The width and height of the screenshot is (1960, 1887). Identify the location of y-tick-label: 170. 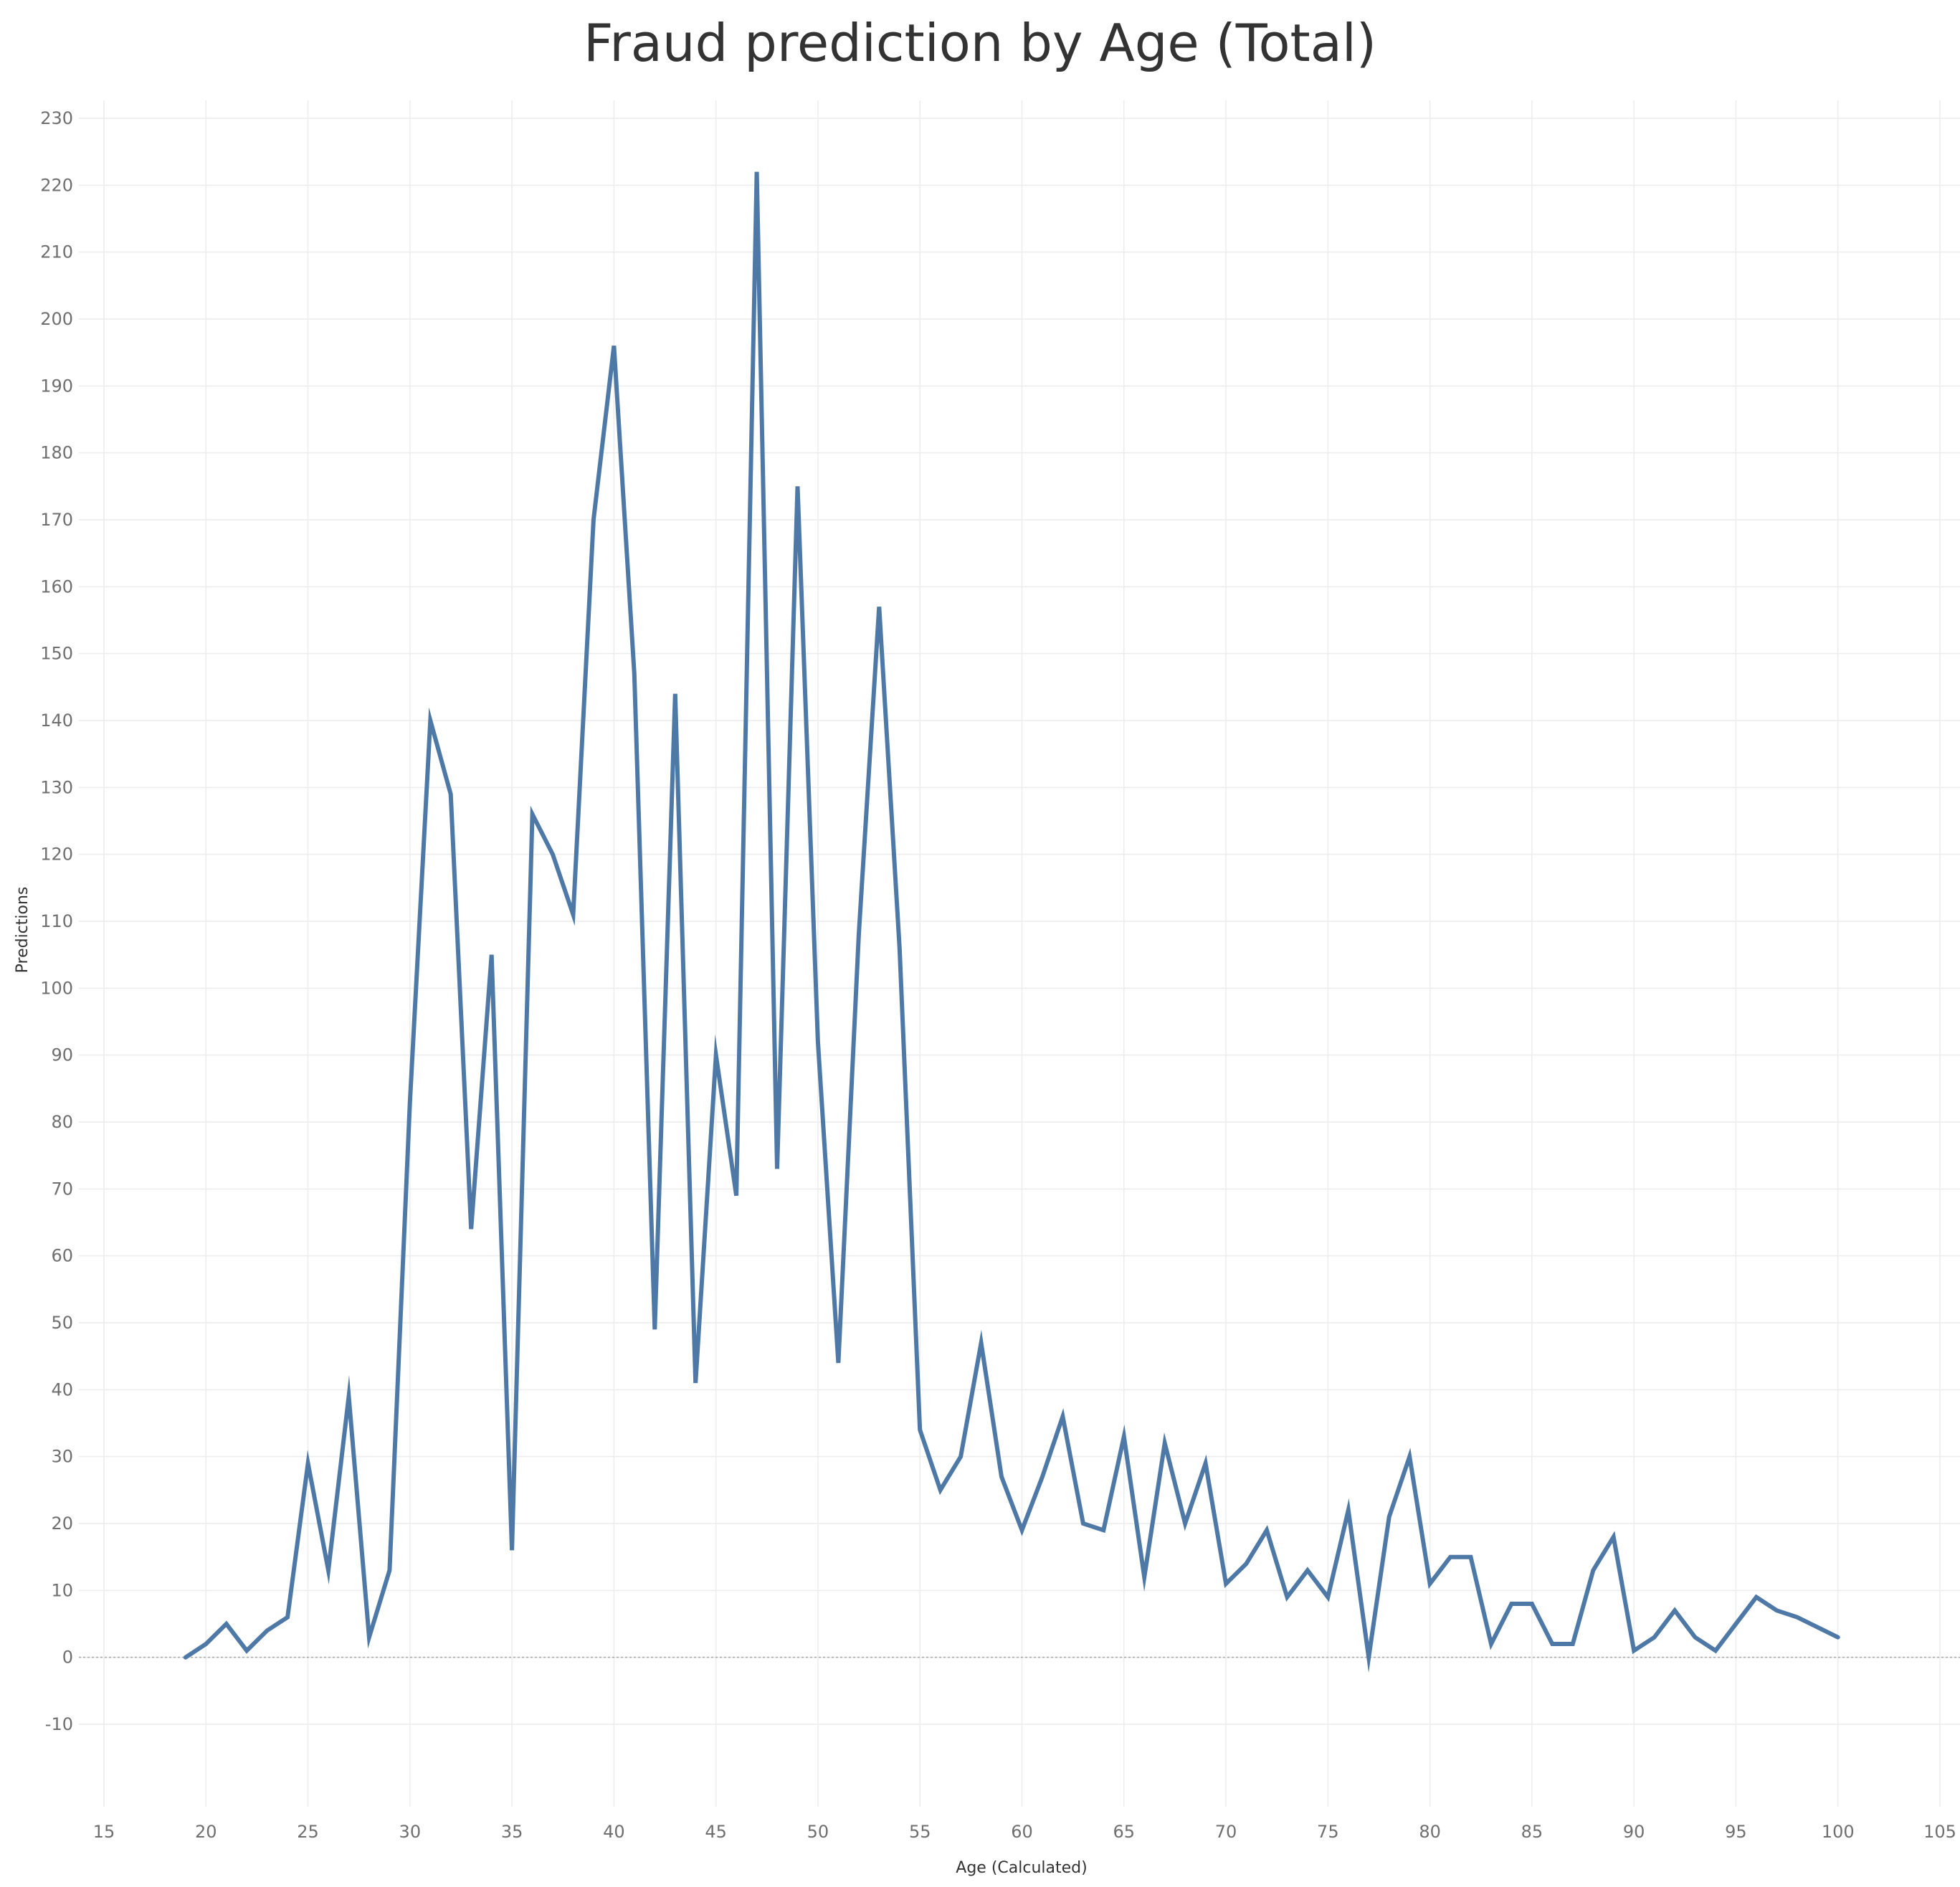
(56, 520).